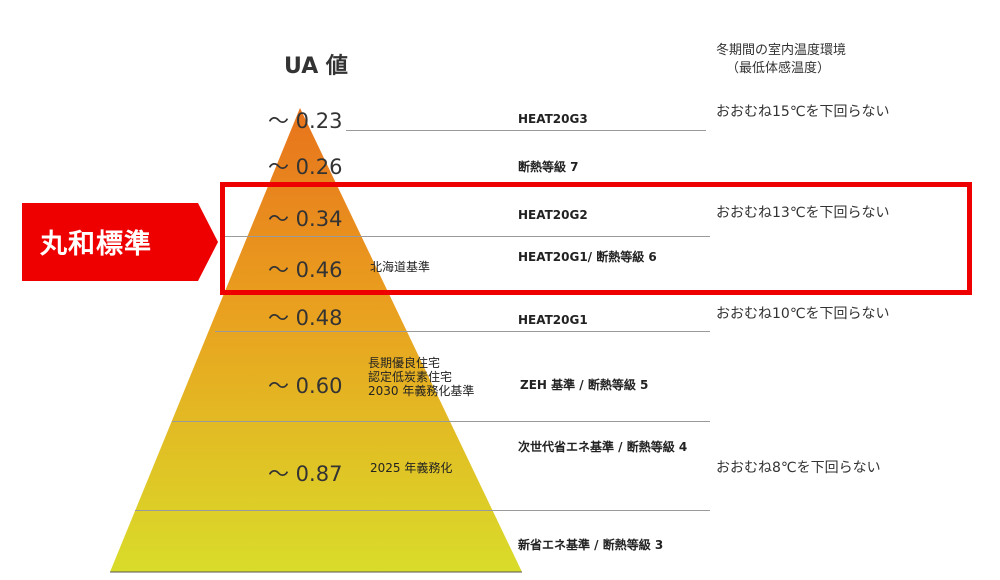 The width and height of the screenshot is (1000, 580). Describe the element at coordinates (305, 474) in the screenshot. I see `ua-value: 〜 0.87` at that location.